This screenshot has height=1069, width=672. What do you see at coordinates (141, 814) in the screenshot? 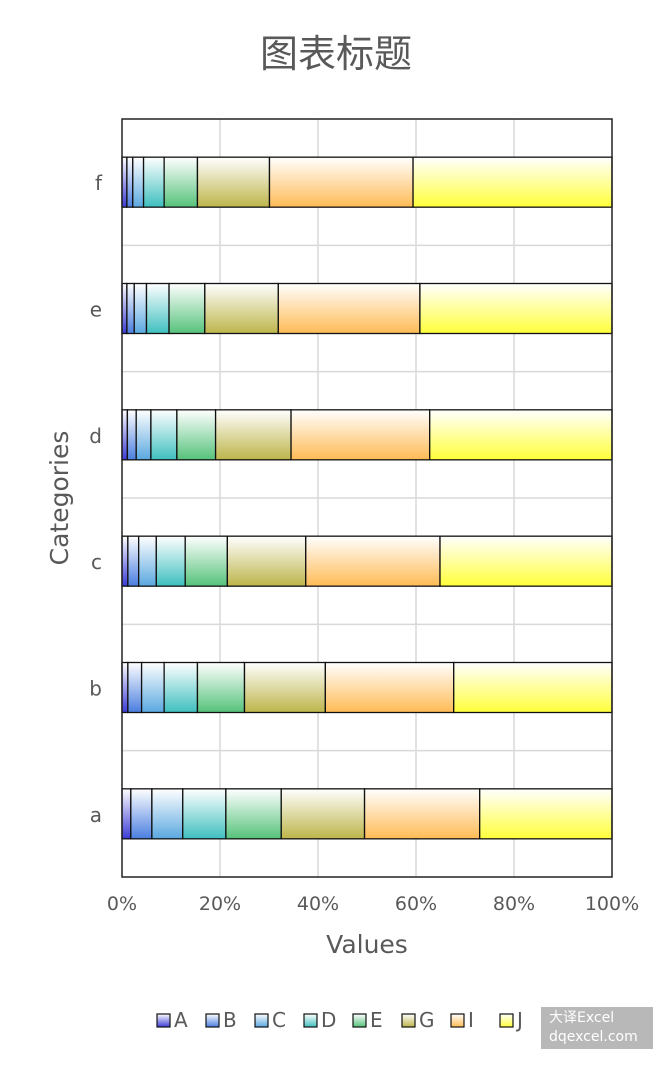
I see `bar-segment-a-B` at bounding box center [141, 814].